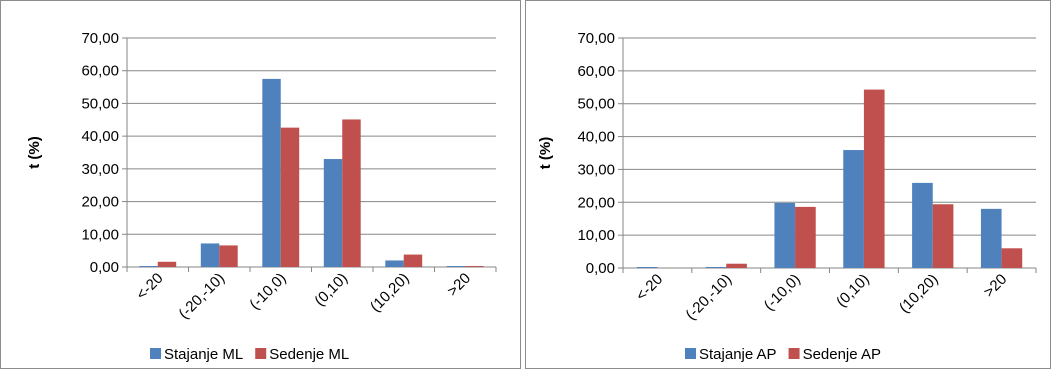 The width and height of the screenshot is (1051, 370). Describe the element at coordinates (203, 354) in the screenshot. I see `legend-label: Stajanje ML` at that location.